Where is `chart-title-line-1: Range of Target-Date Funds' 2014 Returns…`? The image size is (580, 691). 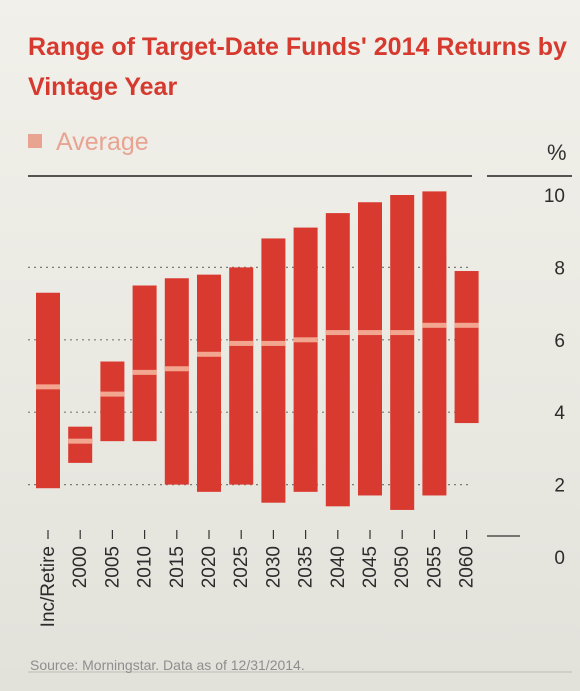
chart-title-line-1: Range of Target-Date Funds' 2014 Returns… is located at coordinates (297, 47).